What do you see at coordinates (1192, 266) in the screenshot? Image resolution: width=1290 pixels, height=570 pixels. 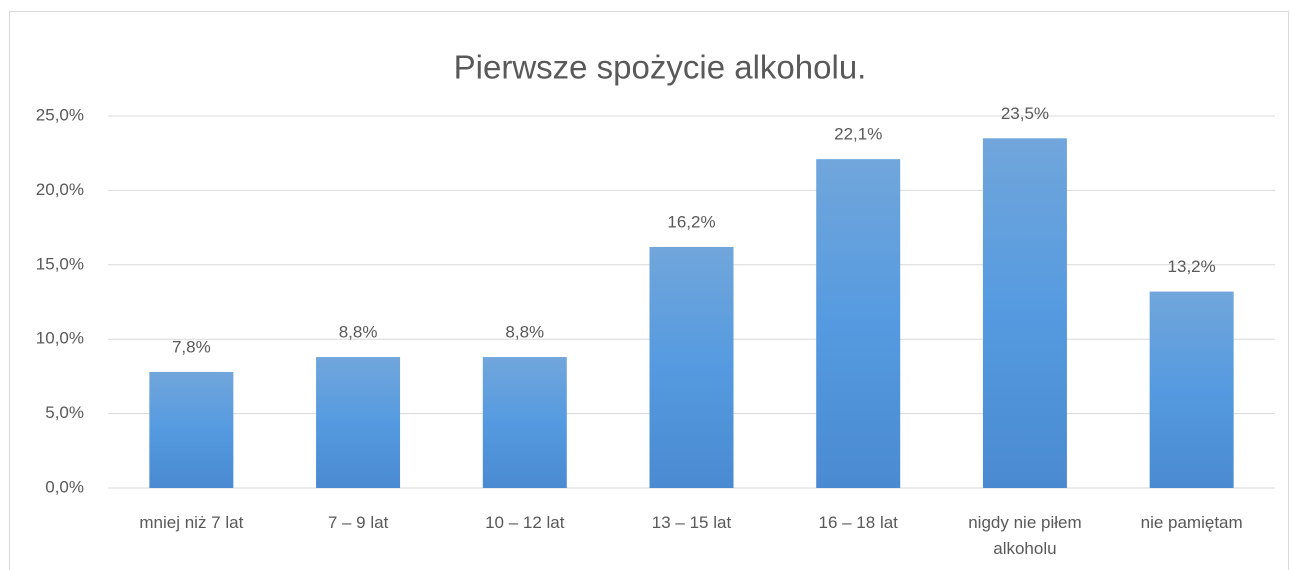 I see `data-label: 13,2%` at bounding box center [1192, 266].